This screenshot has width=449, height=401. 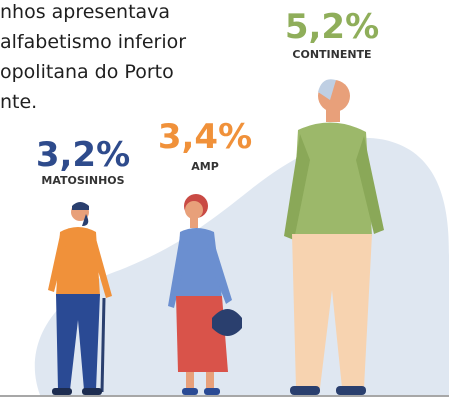 What do you see at coordinates (205, 294) in the screenshot?
I see `figure-woman` at bounding box center [205, 294].